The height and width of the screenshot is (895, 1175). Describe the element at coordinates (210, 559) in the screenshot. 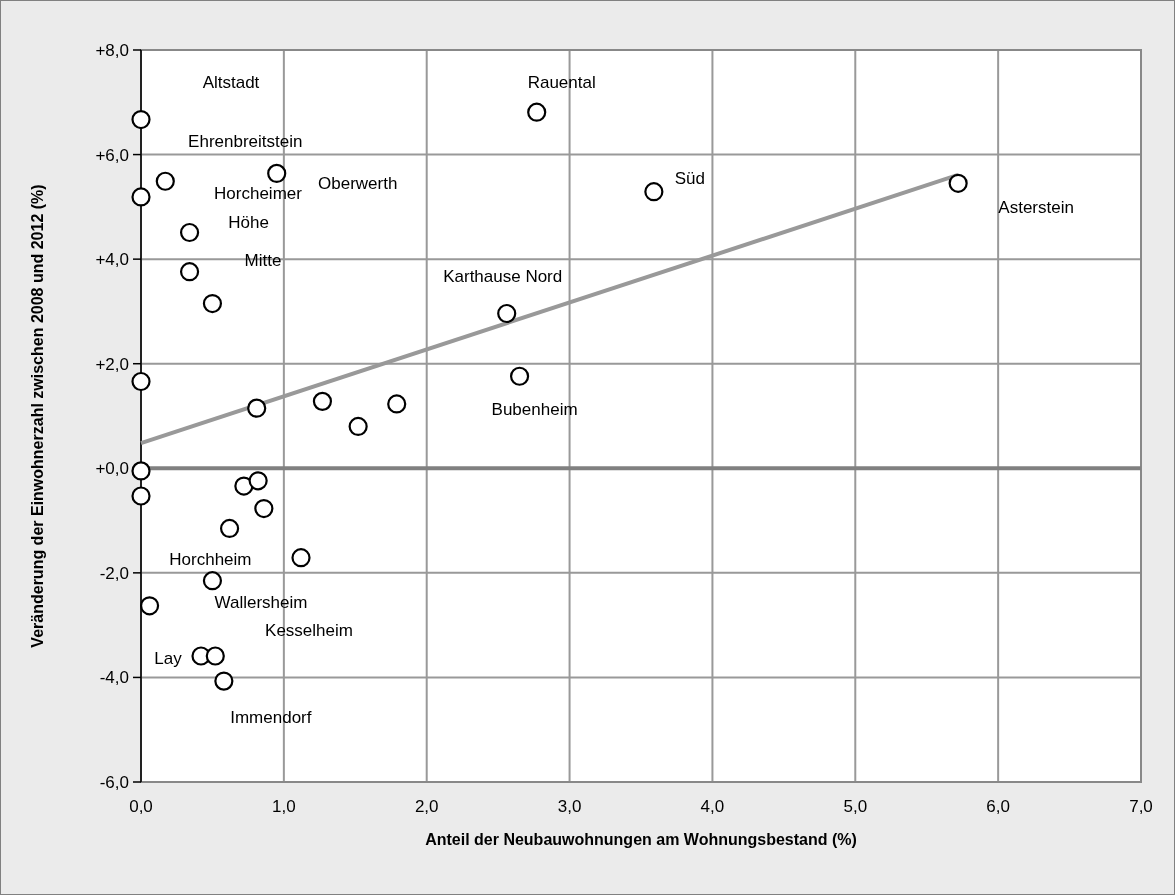

I see `annotation: Horchheim` at that location.